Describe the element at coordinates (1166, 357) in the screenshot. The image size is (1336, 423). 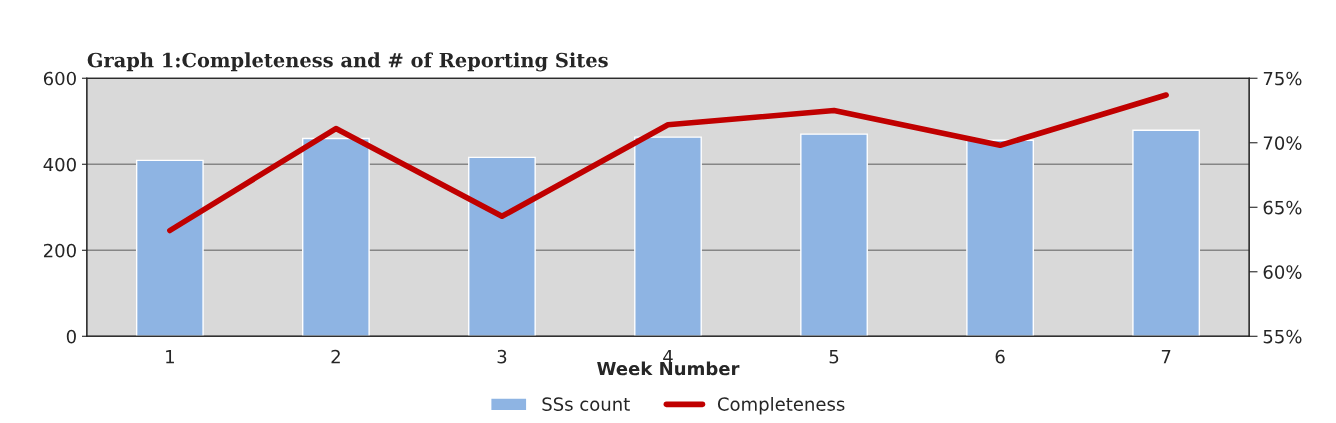
I see `x-tick-label: 7` at that location.